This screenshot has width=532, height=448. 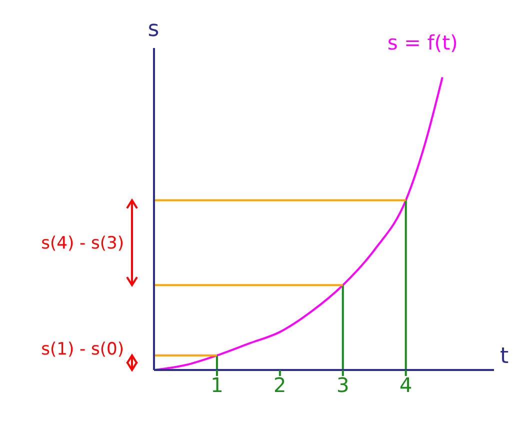 I want to click on text: s(4) - s(3), so click(x=82, y=244).